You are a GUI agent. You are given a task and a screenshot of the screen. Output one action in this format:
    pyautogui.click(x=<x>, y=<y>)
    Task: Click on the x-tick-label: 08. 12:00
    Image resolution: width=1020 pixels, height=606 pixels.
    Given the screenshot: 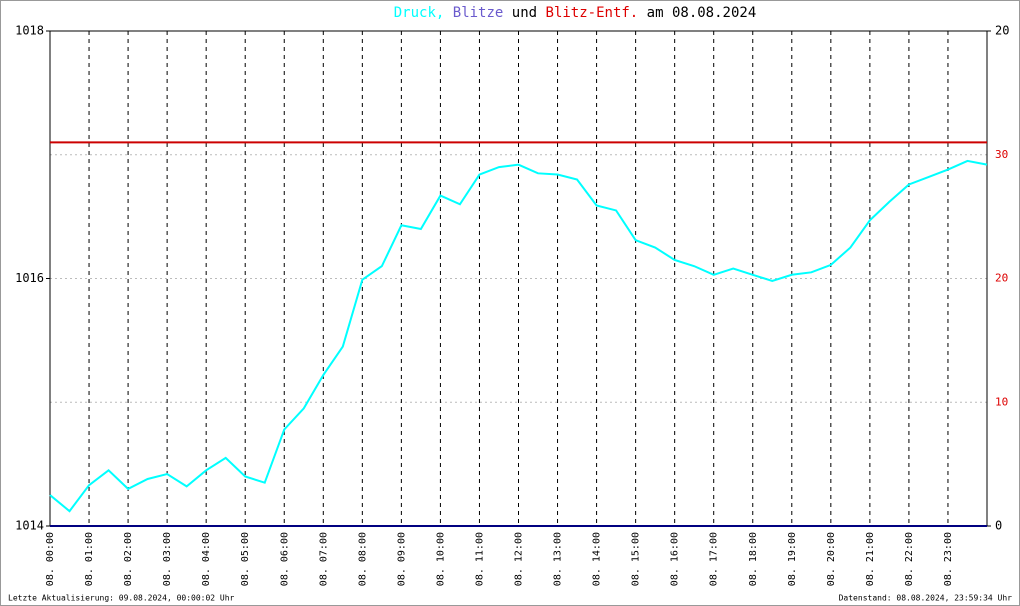 What is the action you would take?
    pyautogui.click(x=519, y=559)
    